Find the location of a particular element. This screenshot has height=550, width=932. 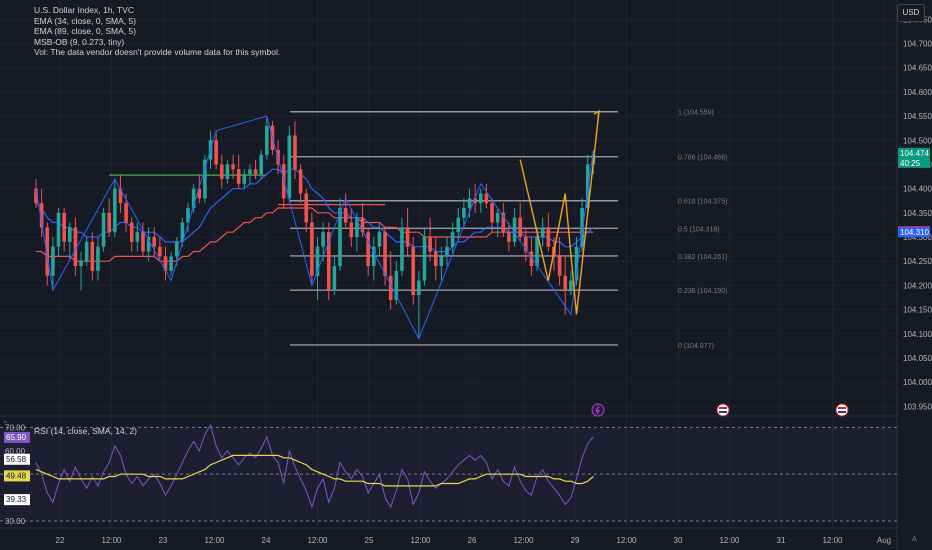

price-tick-label: 104.100 is located at coordinates (917, 334).